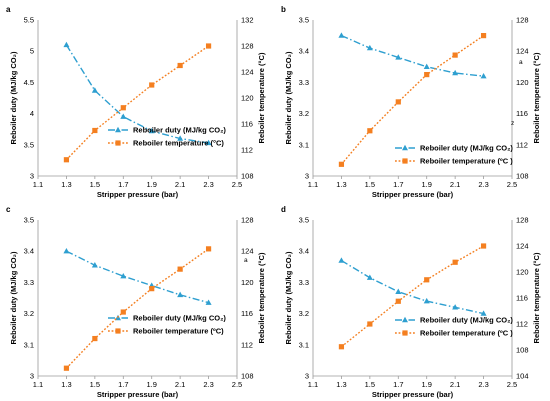  Describe the element at coordinates (466, 320) in the screenshot. I see `legend-label: Reboiler duty (MJ/kg CO₂)` at that location.